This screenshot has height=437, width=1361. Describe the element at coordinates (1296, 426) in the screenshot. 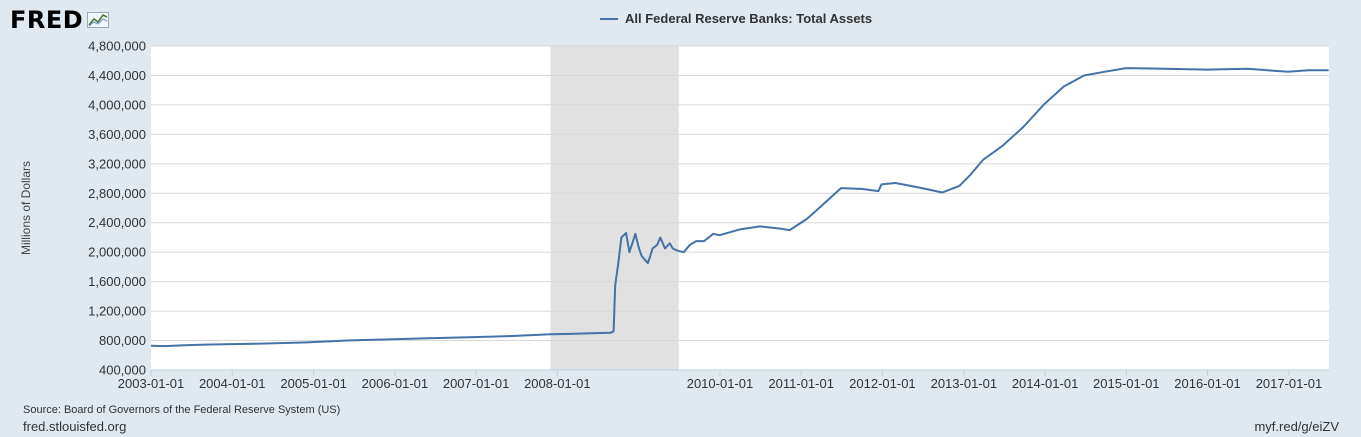

I see `short-url-link: myf.red/g/eiZV` at that location.